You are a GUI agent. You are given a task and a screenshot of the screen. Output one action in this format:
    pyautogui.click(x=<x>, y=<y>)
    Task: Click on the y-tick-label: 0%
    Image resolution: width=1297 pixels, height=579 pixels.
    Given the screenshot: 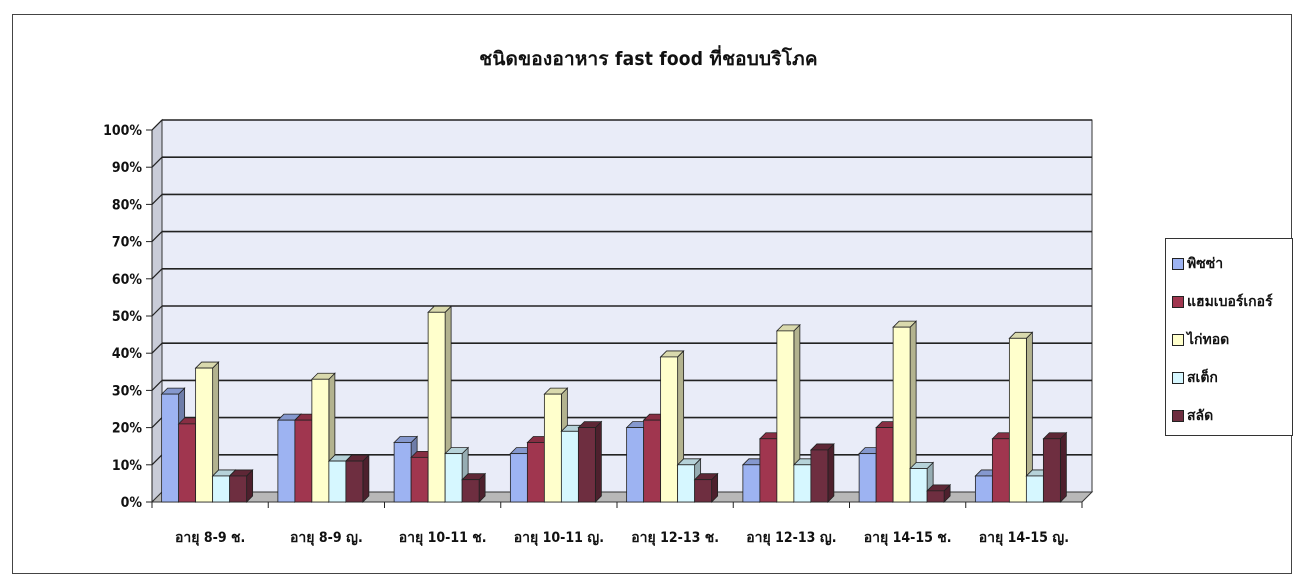 What is the action you would take?
    pyautogui.click(x=132, y=503)
    